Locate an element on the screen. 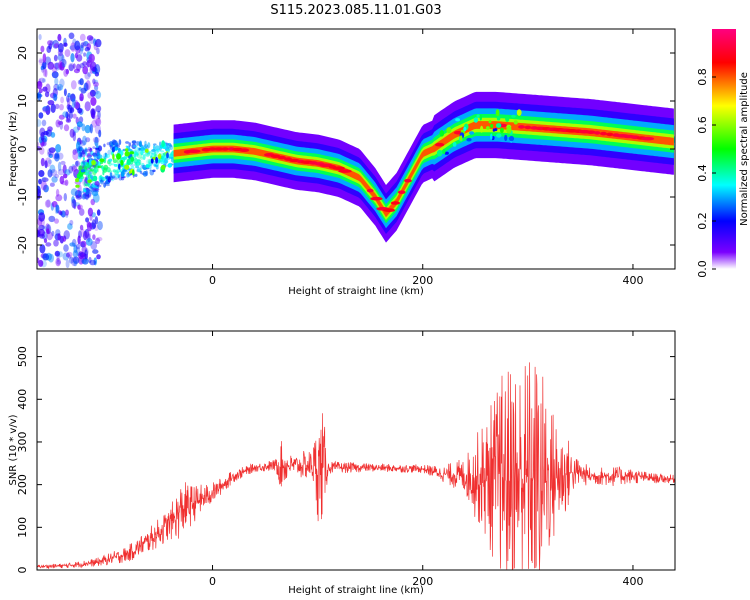  colorbar-tick-label: 0.4 is located at coordinates (702, 173).